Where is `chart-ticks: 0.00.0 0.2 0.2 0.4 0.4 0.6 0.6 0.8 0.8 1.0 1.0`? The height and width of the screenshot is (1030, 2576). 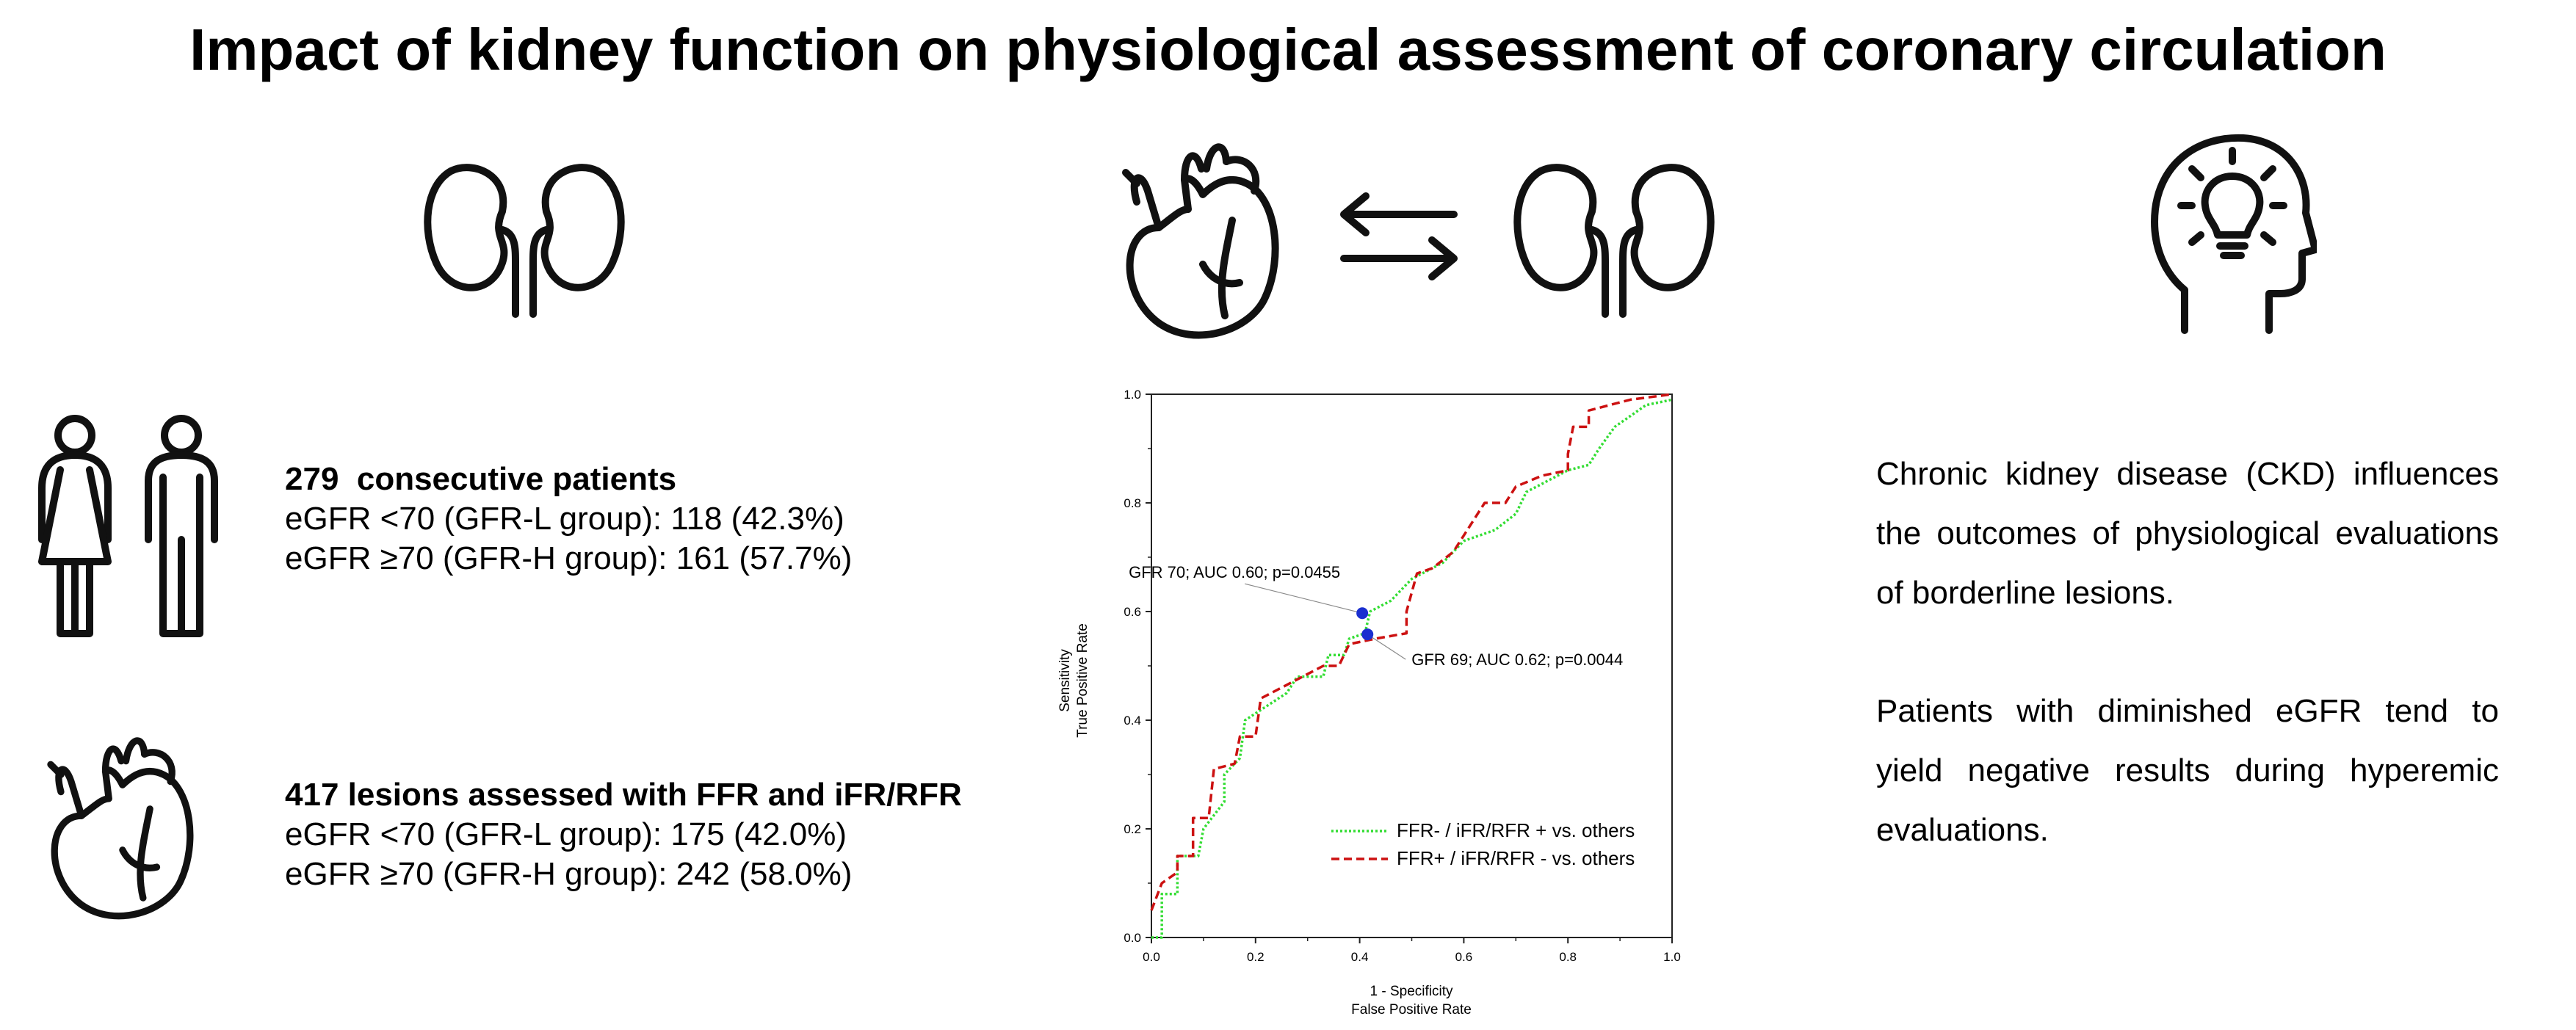
chart-ticks: 0.00.0 0.2 0.2 0.4 0.4 0.6 0.6 0.8 0.8 1.0 1.0 is located at coordinates (1402, 676).